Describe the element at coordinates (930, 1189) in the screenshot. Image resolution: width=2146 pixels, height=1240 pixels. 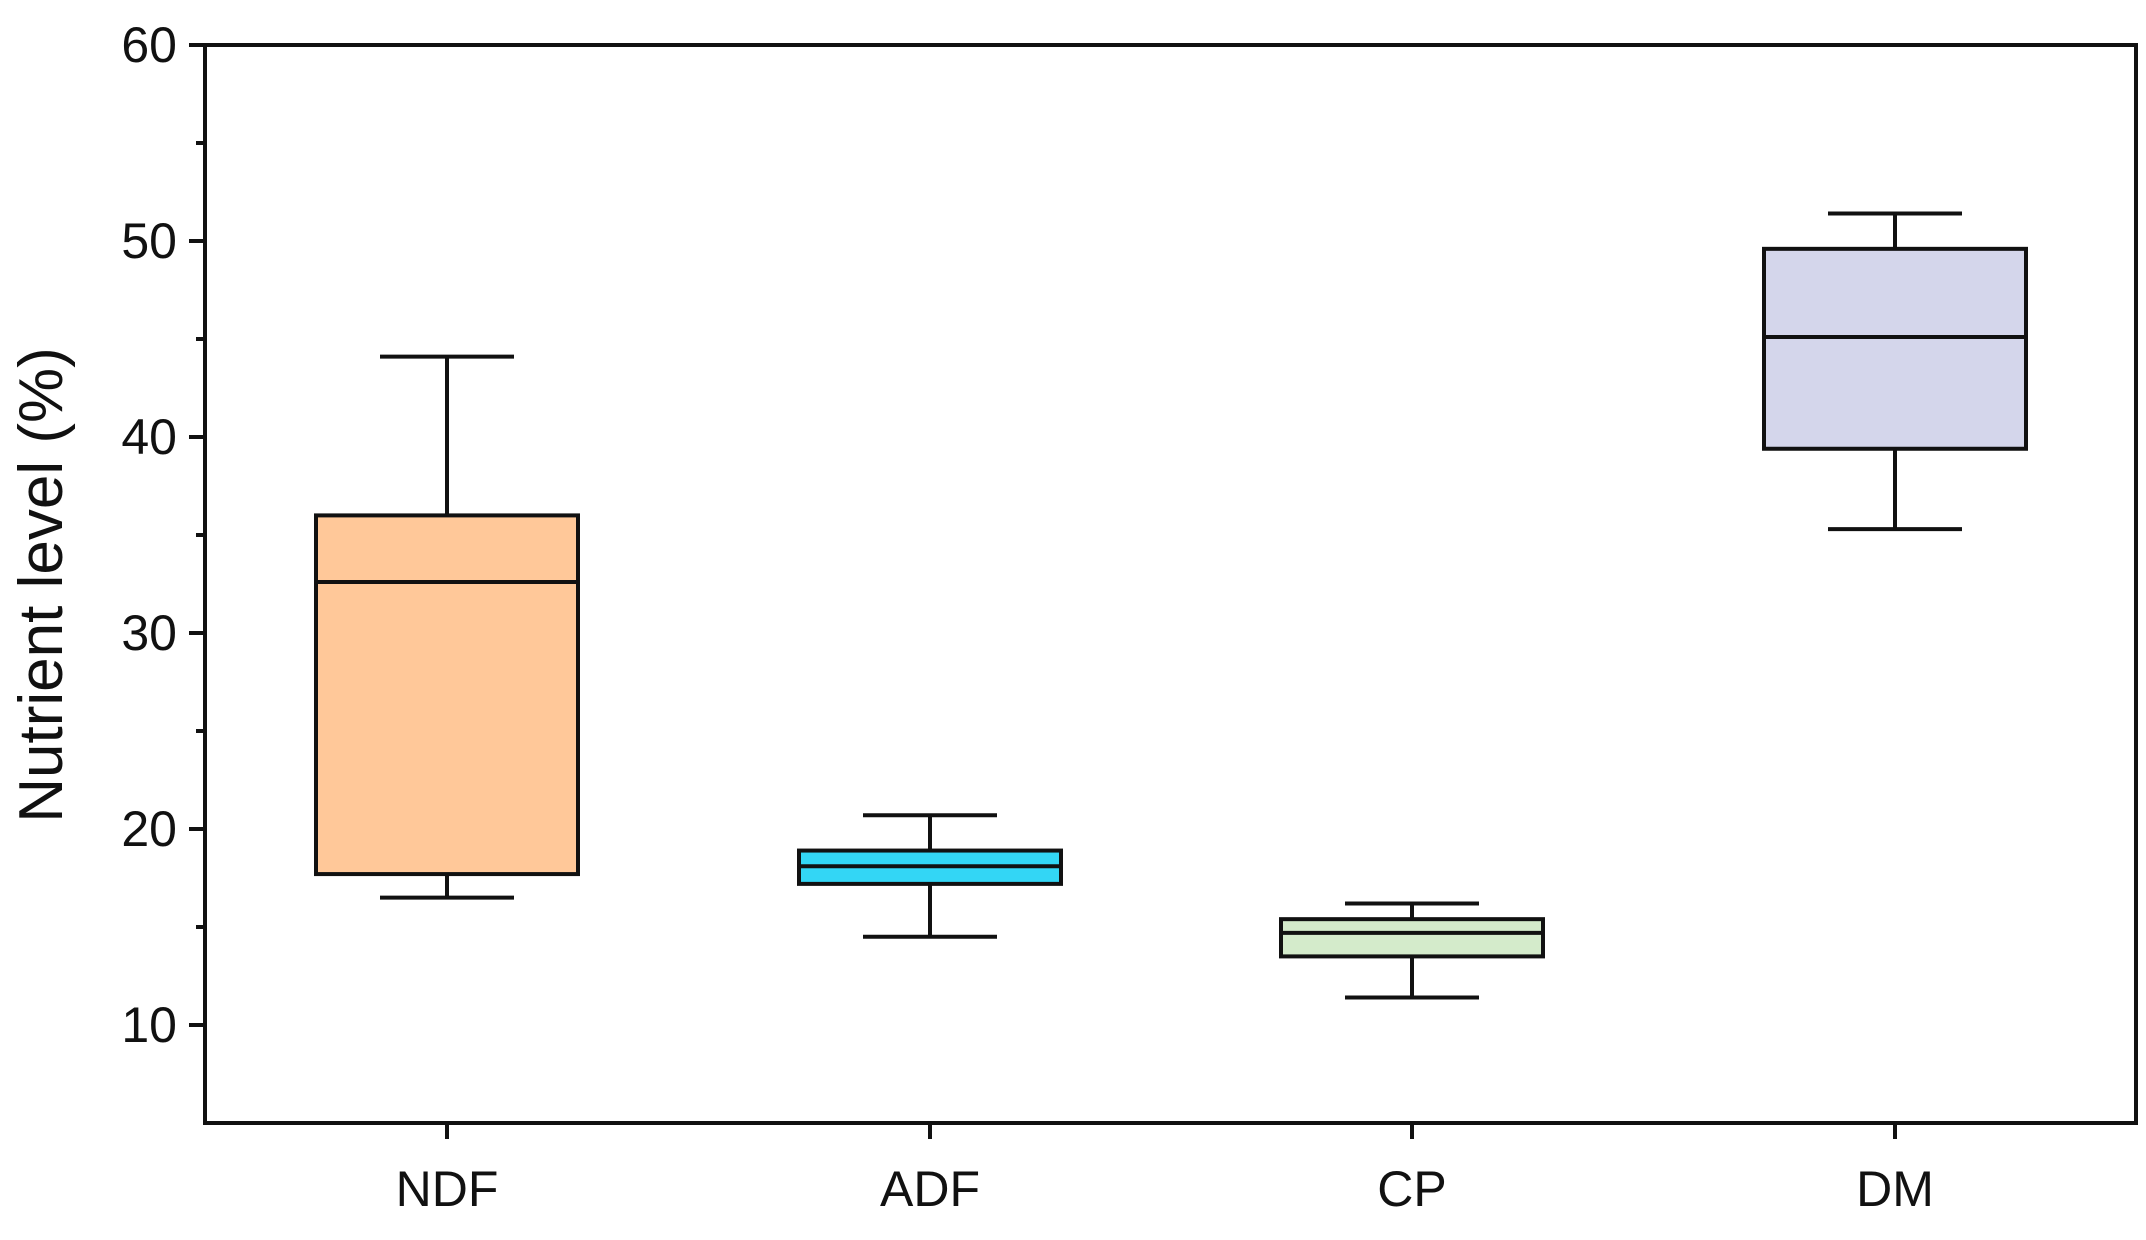
I see `x-tick-label-adf: ADF` at that location.